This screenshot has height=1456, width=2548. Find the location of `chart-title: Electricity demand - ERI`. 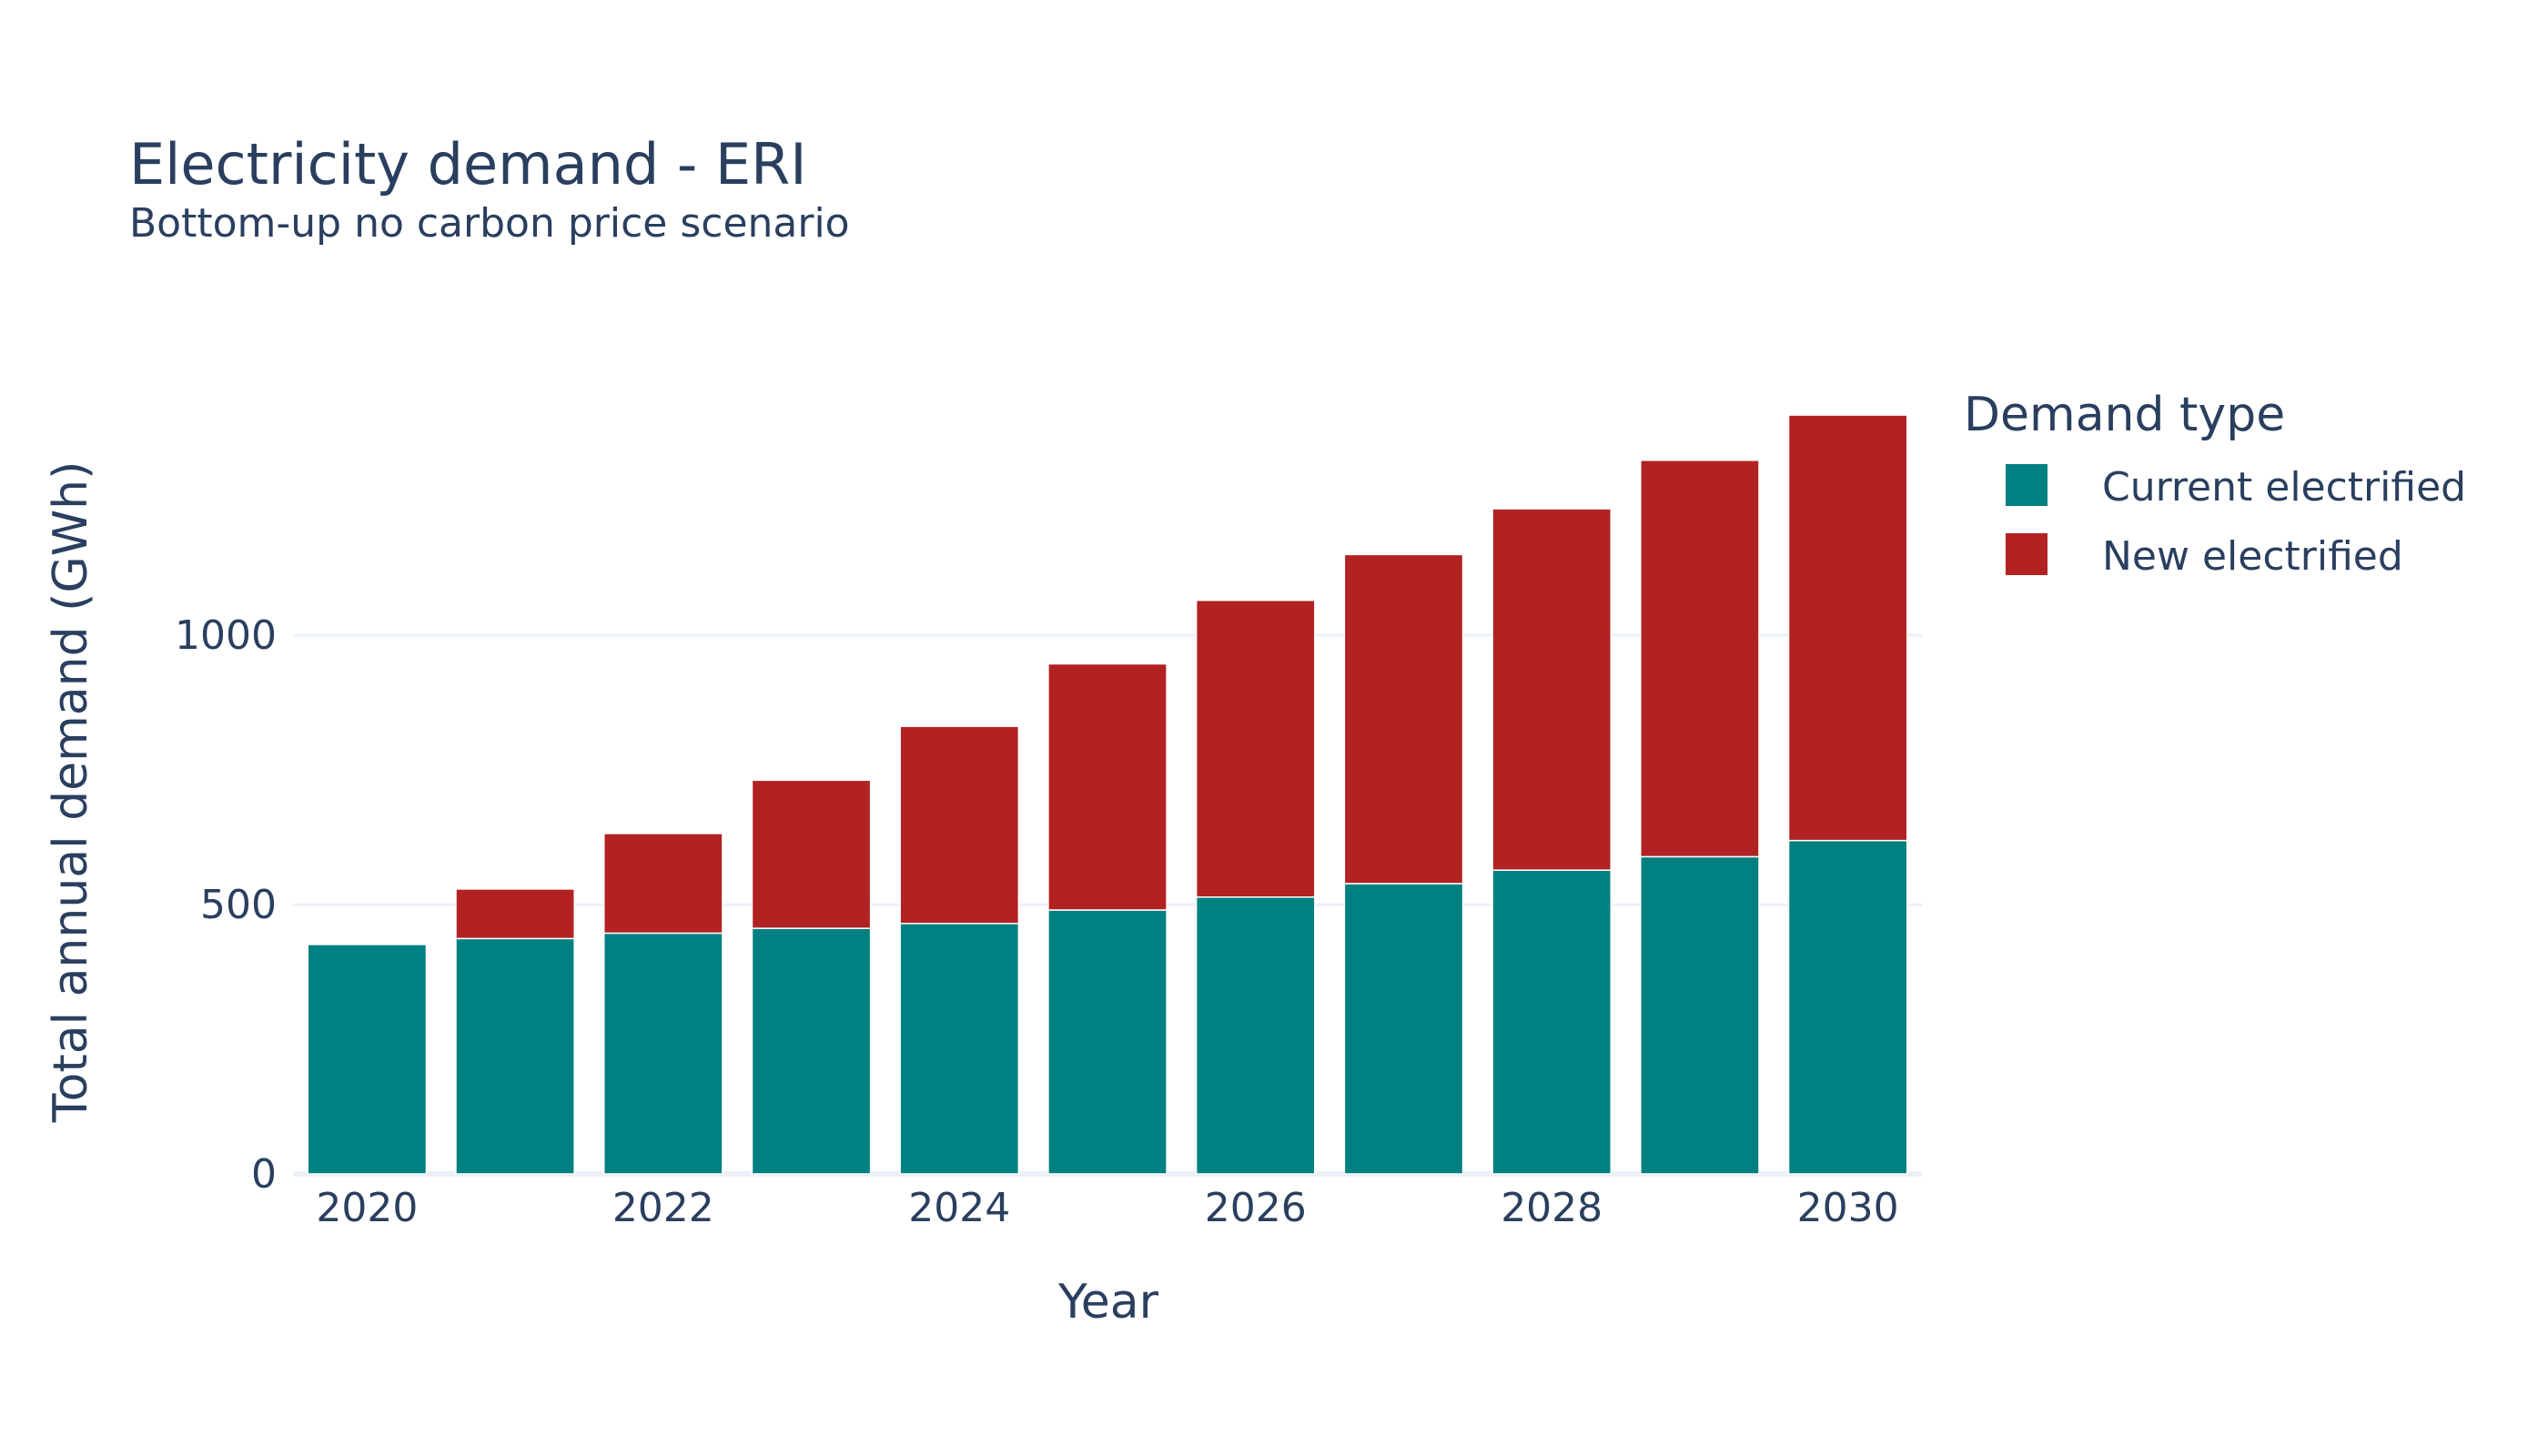

chart-title: Electricity demand - ERI is located at coordinates (468, 164).